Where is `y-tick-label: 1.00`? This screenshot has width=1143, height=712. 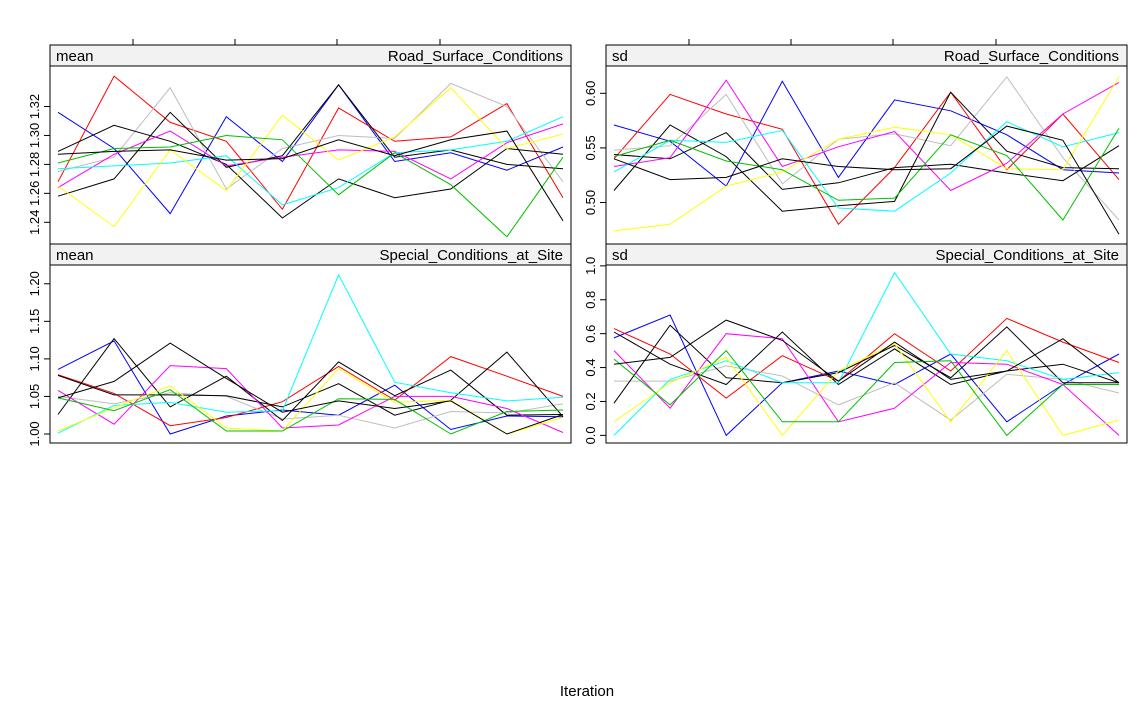
y-tick-label: 1.00 is located at coordinates (34, 433).